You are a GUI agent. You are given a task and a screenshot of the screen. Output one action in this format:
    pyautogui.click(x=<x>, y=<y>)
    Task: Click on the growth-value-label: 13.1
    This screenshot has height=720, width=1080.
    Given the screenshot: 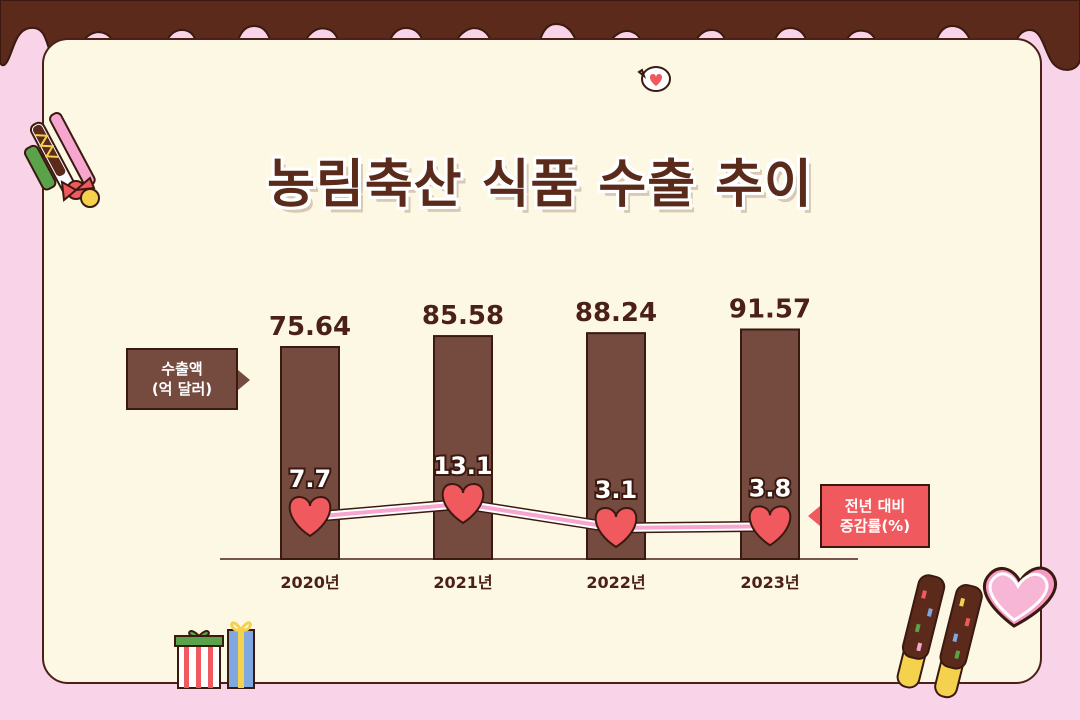 What is the action you would take?
    pyautogui.click(x=462, y=466)
    